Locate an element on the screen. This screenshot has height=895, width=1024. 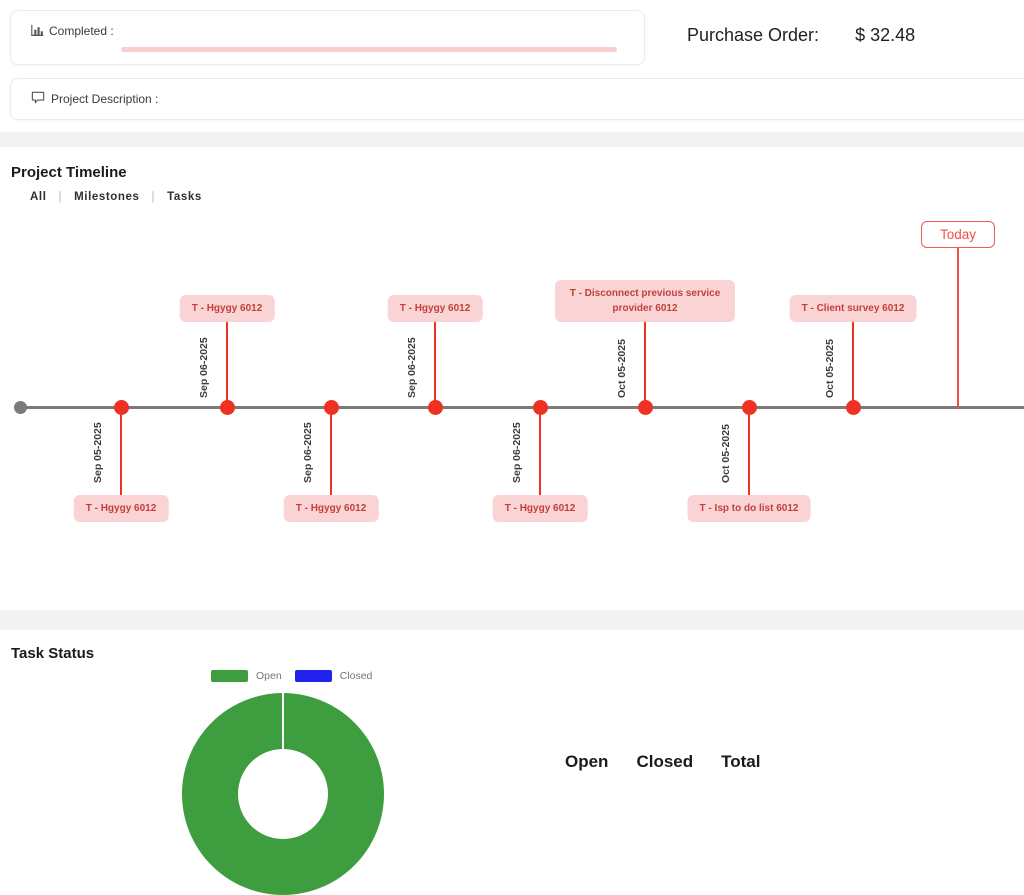
donut-hole is located at coordinates (283, 794).